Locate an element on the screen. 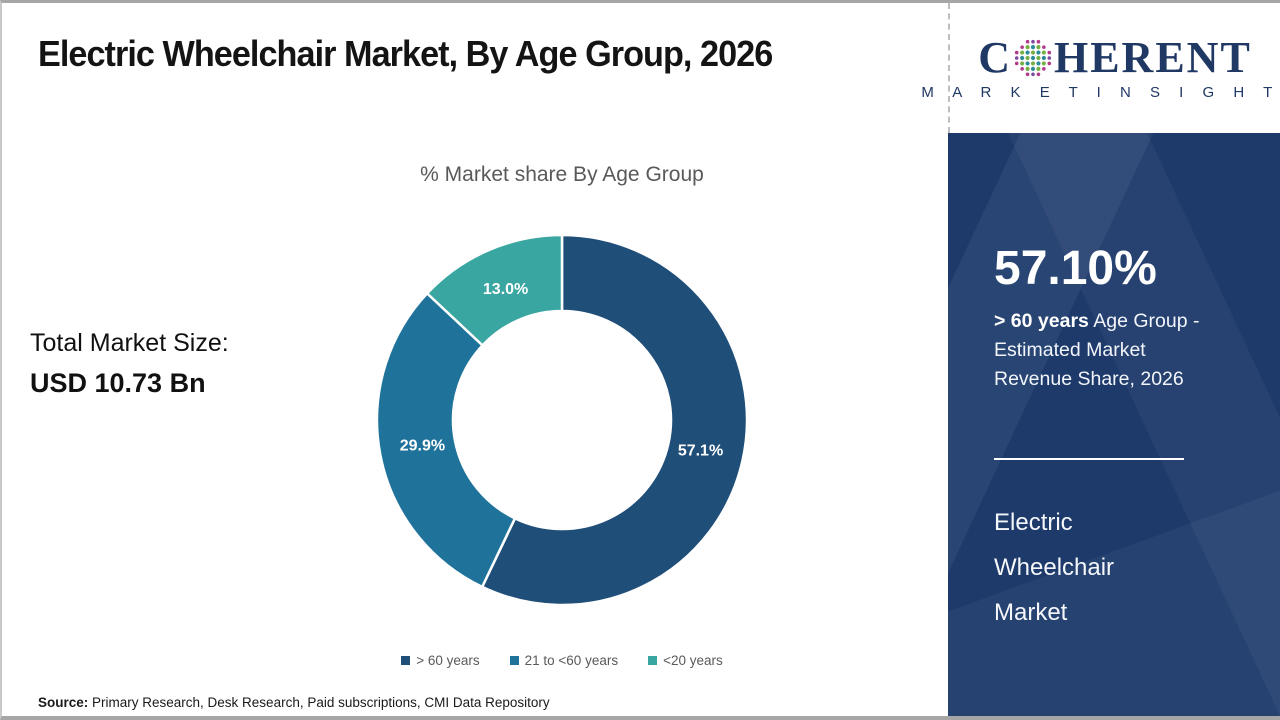  brand-letters-rest: HERENT is located at coordinates (1152, 57).